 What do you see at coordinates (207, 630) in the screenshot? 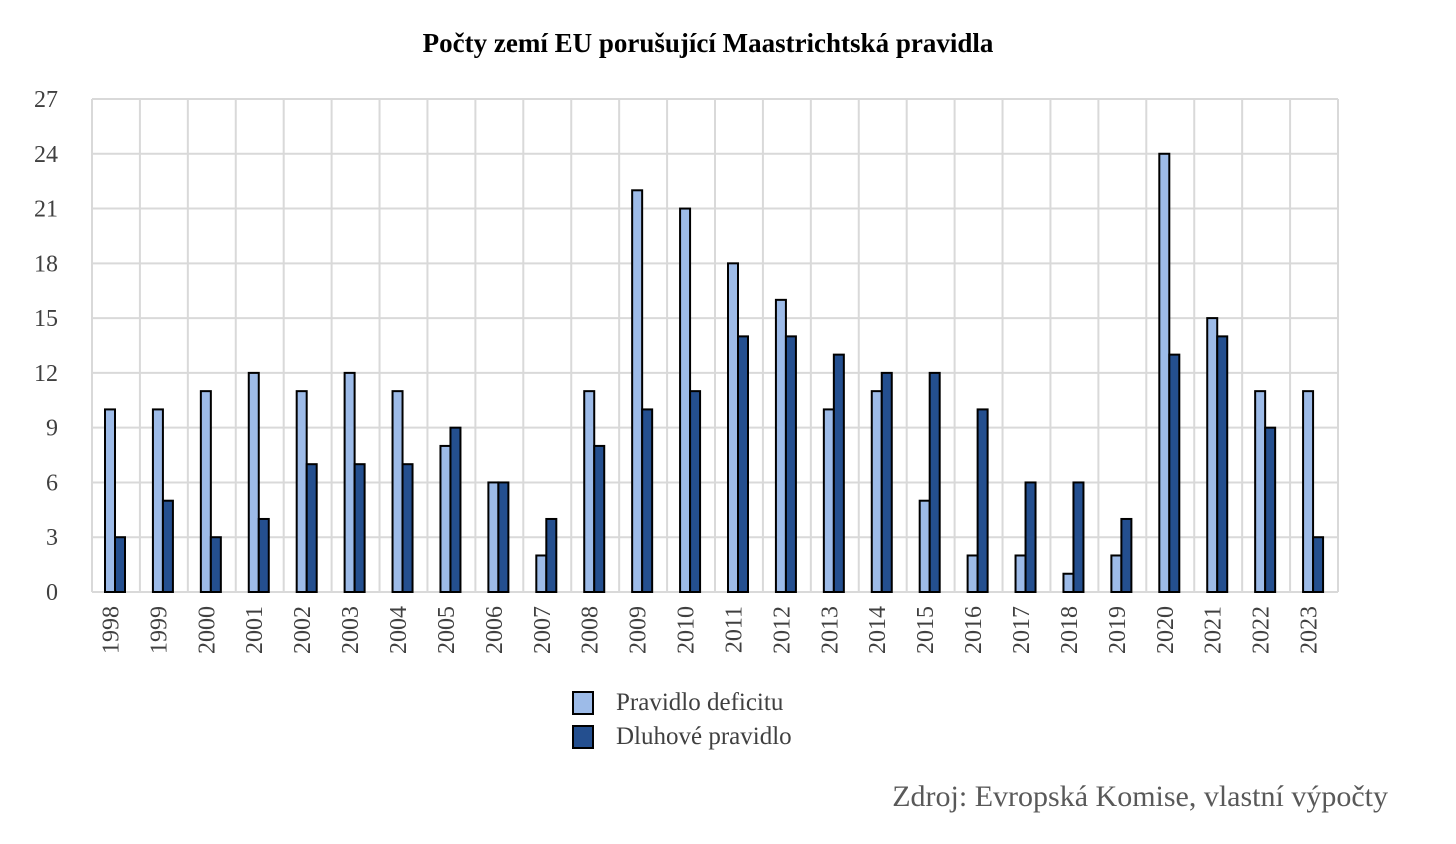
I see `x-tick-label: 2000` at bounding box center [207, 630].